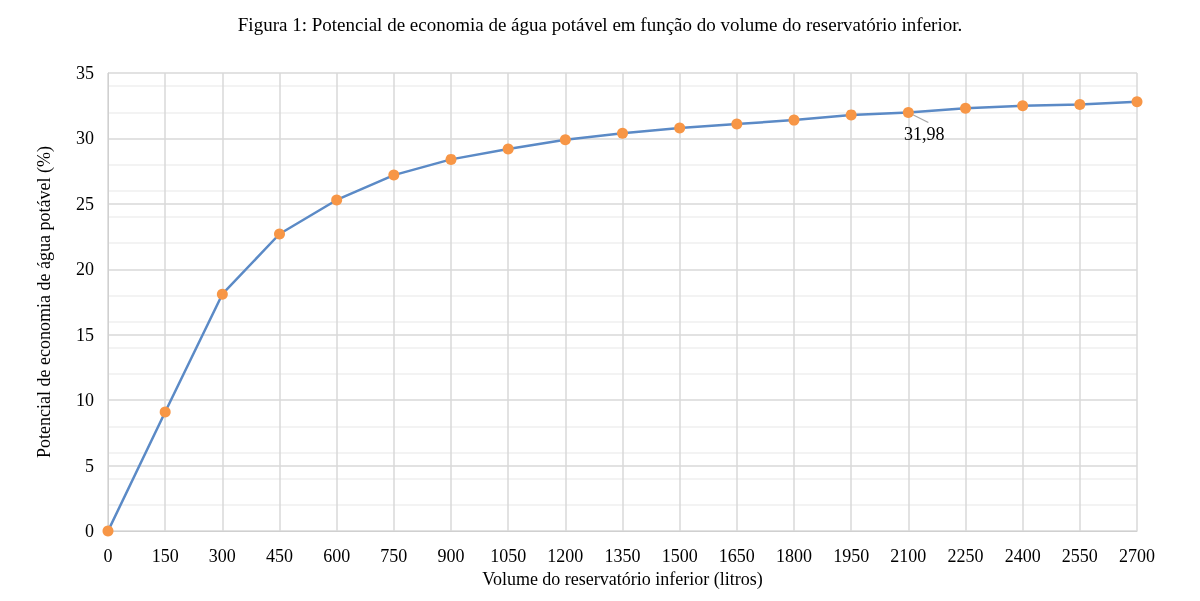 The image size is (1200, 601). Describe the element at coordinates (508, 556) in the screenshot. I see `x-tick-label: 1050` at that location.